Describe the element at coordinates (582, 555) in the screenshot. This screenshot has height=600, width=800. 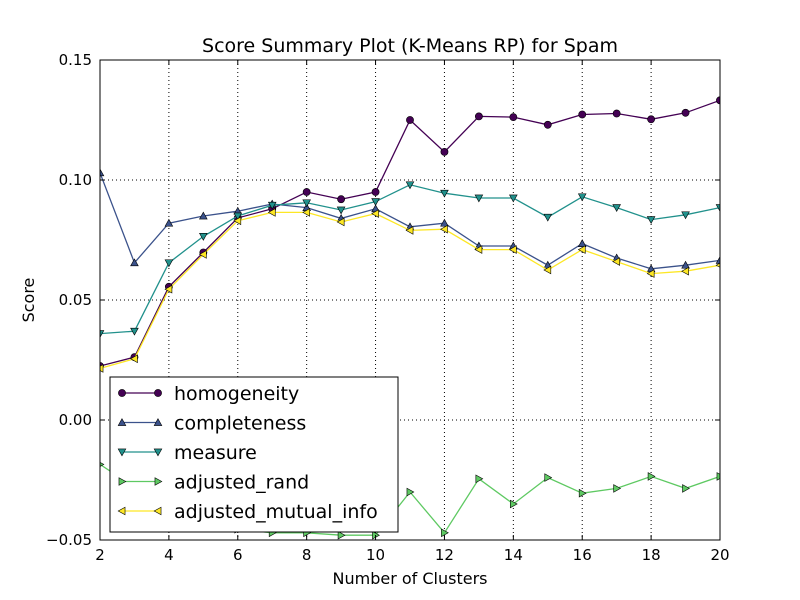
I see `x-tick-label: 16` at that location.